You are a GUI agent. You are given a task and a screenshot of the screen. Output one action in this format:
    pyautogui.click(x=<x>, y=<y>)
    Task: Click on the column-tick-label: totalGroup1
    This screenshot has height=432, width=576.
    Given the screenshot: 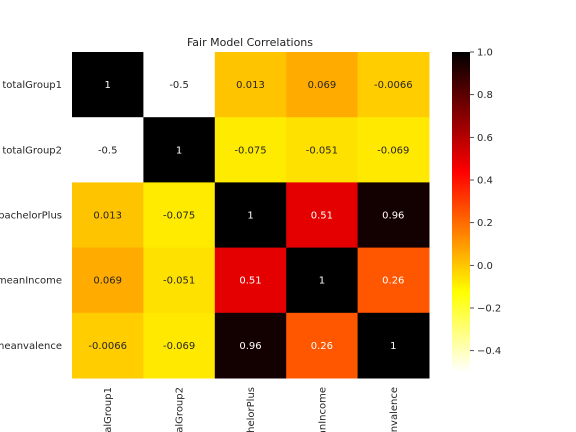 What is the action you would take?
    pyautogui.click(x=108, y=409)
    